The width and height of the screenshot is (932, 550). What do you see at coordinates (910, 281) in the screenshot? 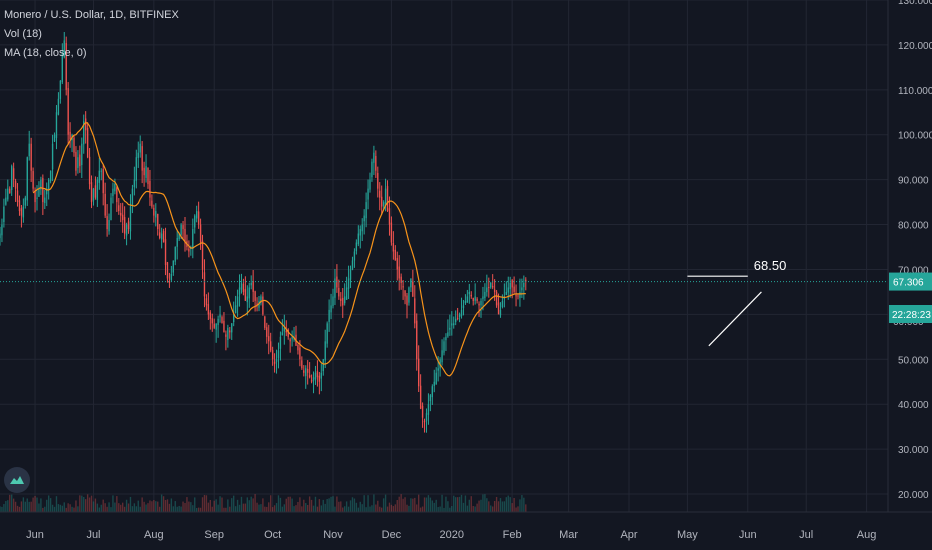
I see `last-price-label: 67.306` at bounding box center [910, 281].